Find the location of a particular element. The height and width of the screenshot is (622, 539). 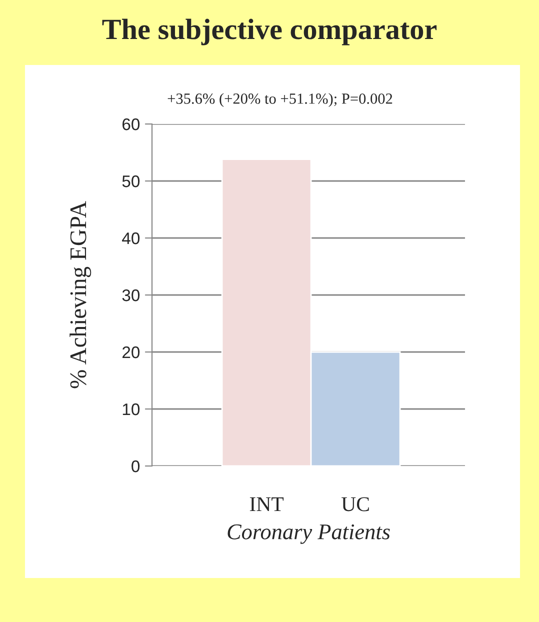

x-tick-label: INT is located at coordinates (267, 504).